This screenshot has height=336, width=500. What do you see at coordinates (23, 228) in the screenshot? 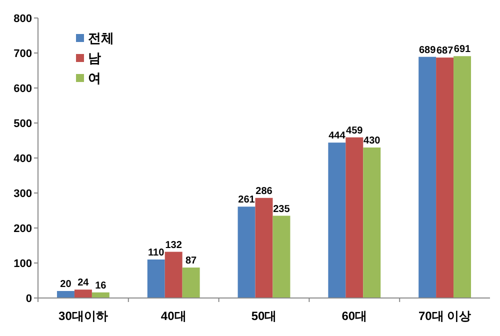
I see `y-tick-label: 200` at bounding box center [23, 228].